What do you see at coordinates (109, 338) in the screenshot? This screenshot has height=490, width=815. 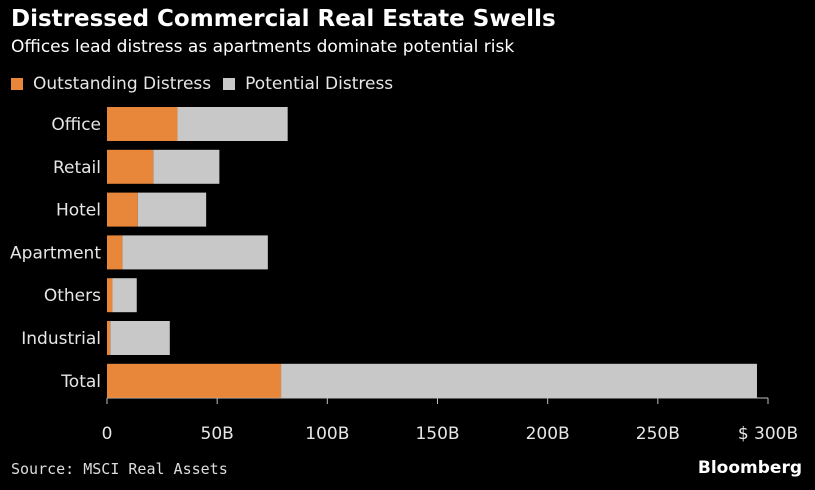 I see `bar-industrial-outstanding` at bounding box center [109, 338].